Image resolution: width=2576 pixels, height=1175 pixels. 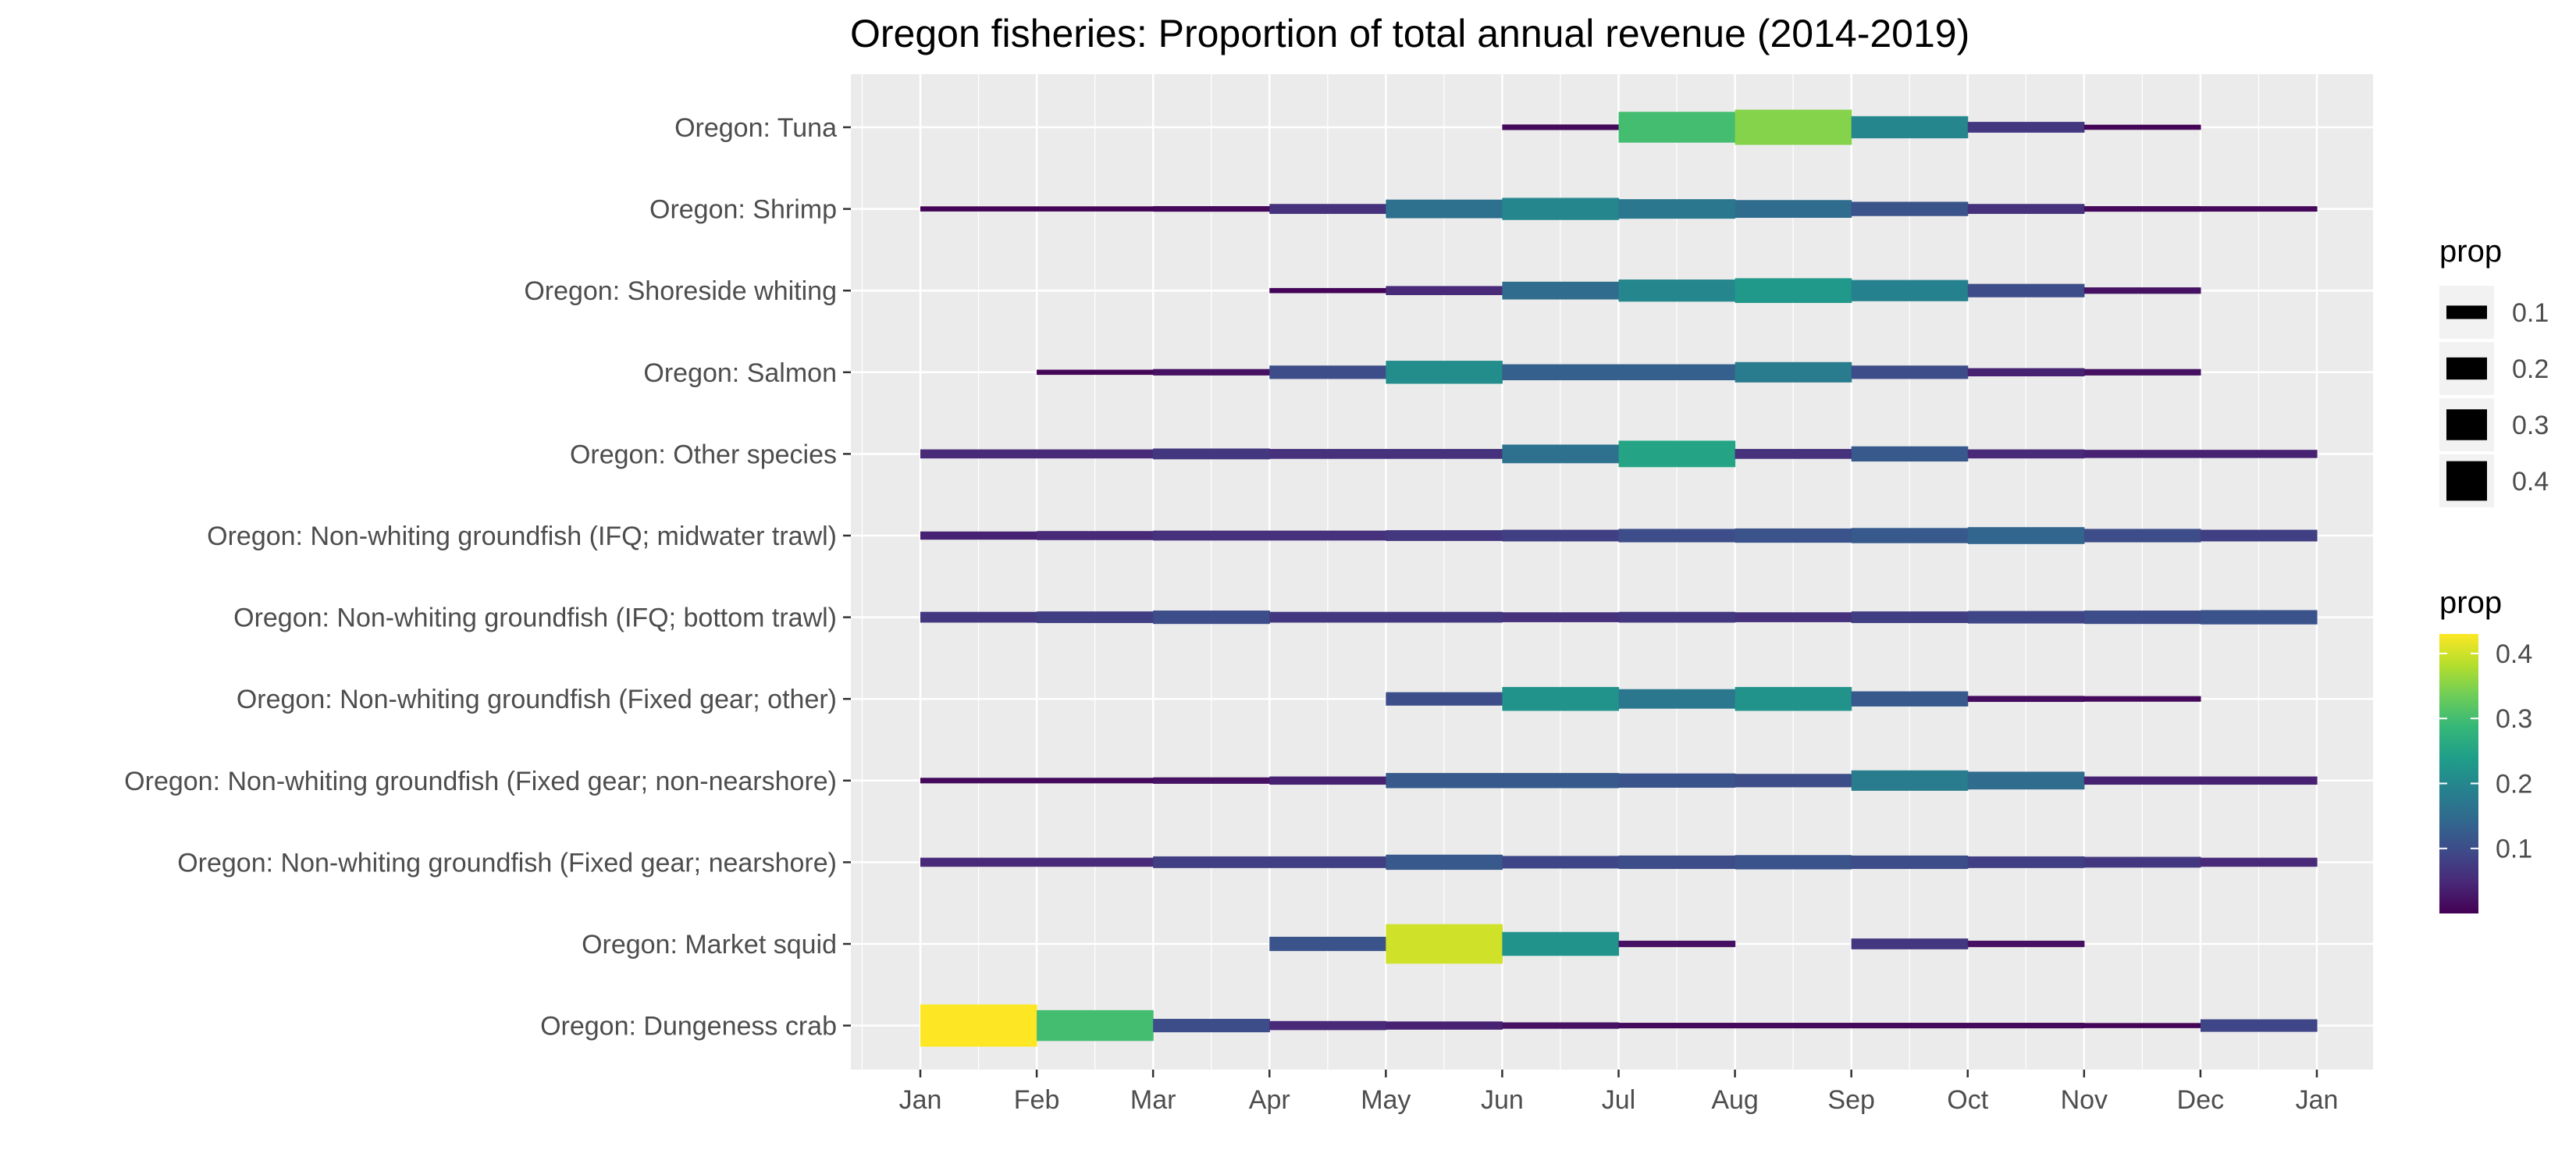 I want to click on y-tick-label: Oregon: Other species, so click(x=703, y=454).